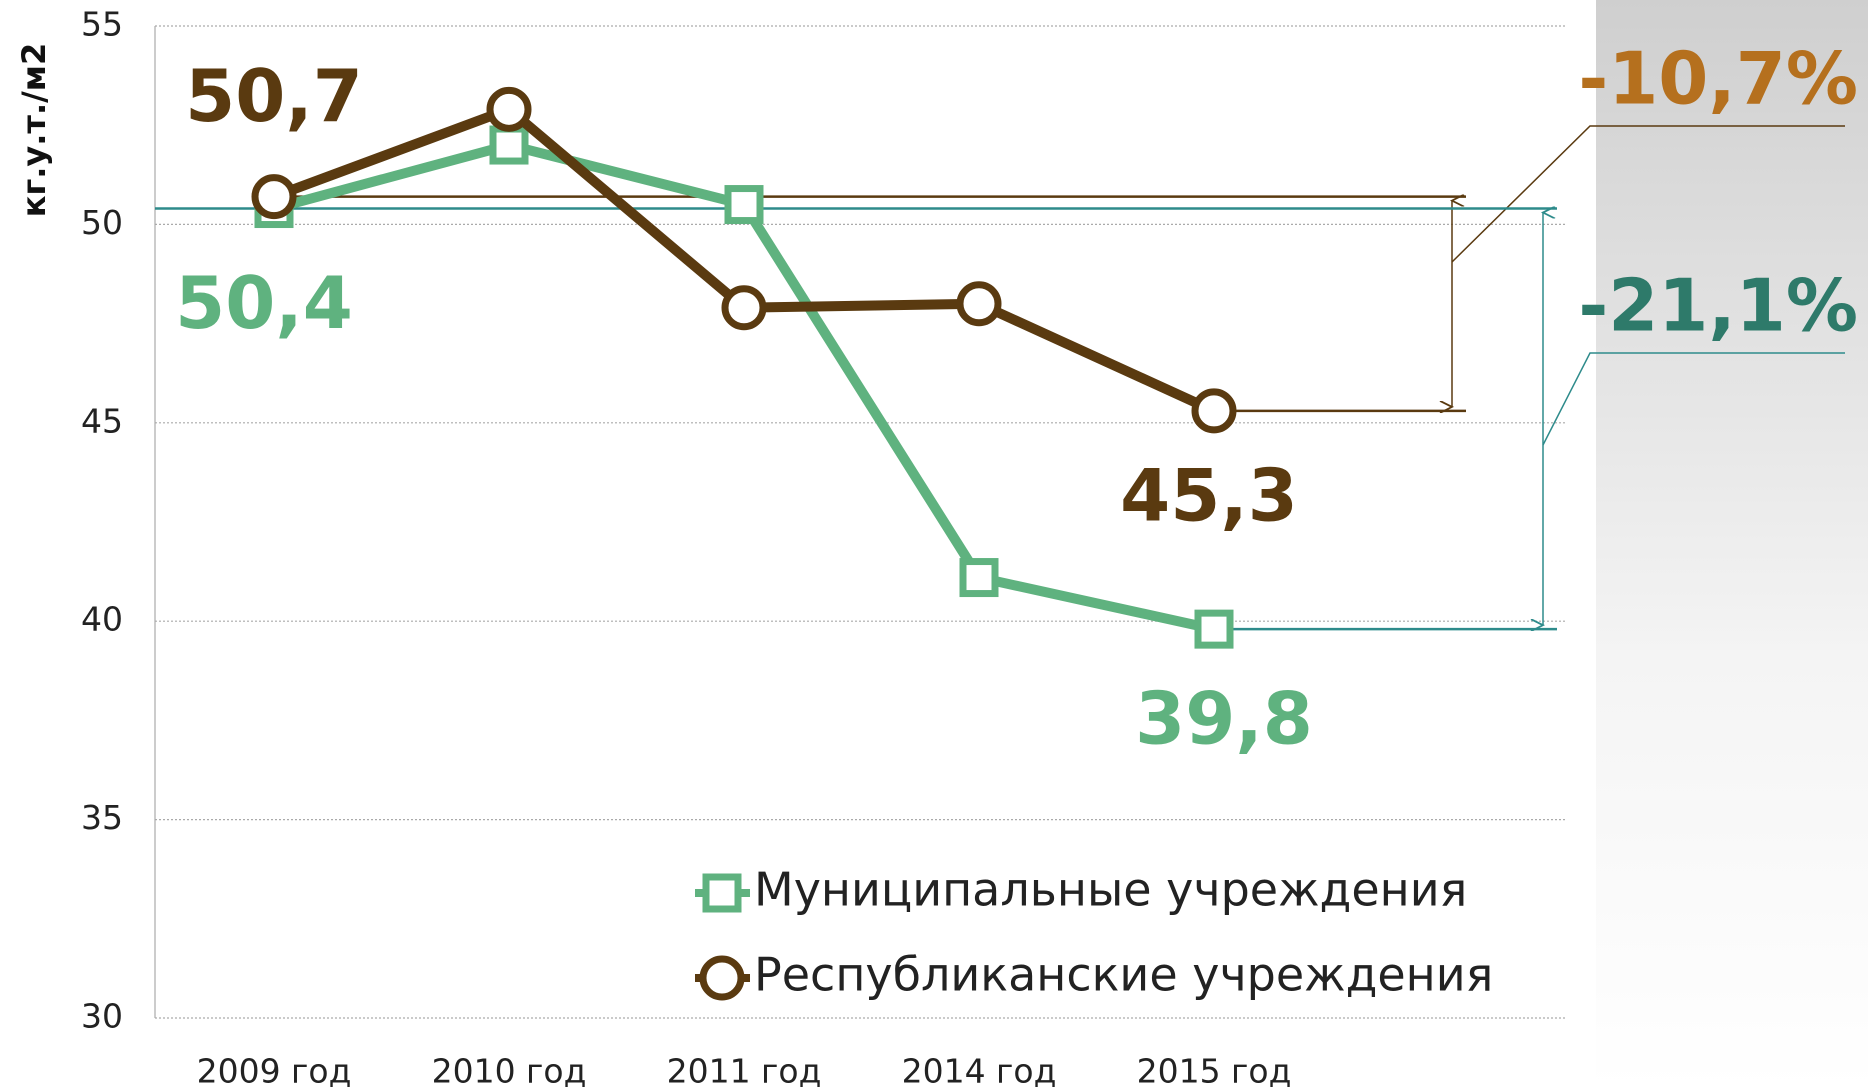 This screenshot has width=1868, height=1090. Describe the element at coordinates (102, 1016) in the screenshot. I see `y-tick-label: 30` at that location.